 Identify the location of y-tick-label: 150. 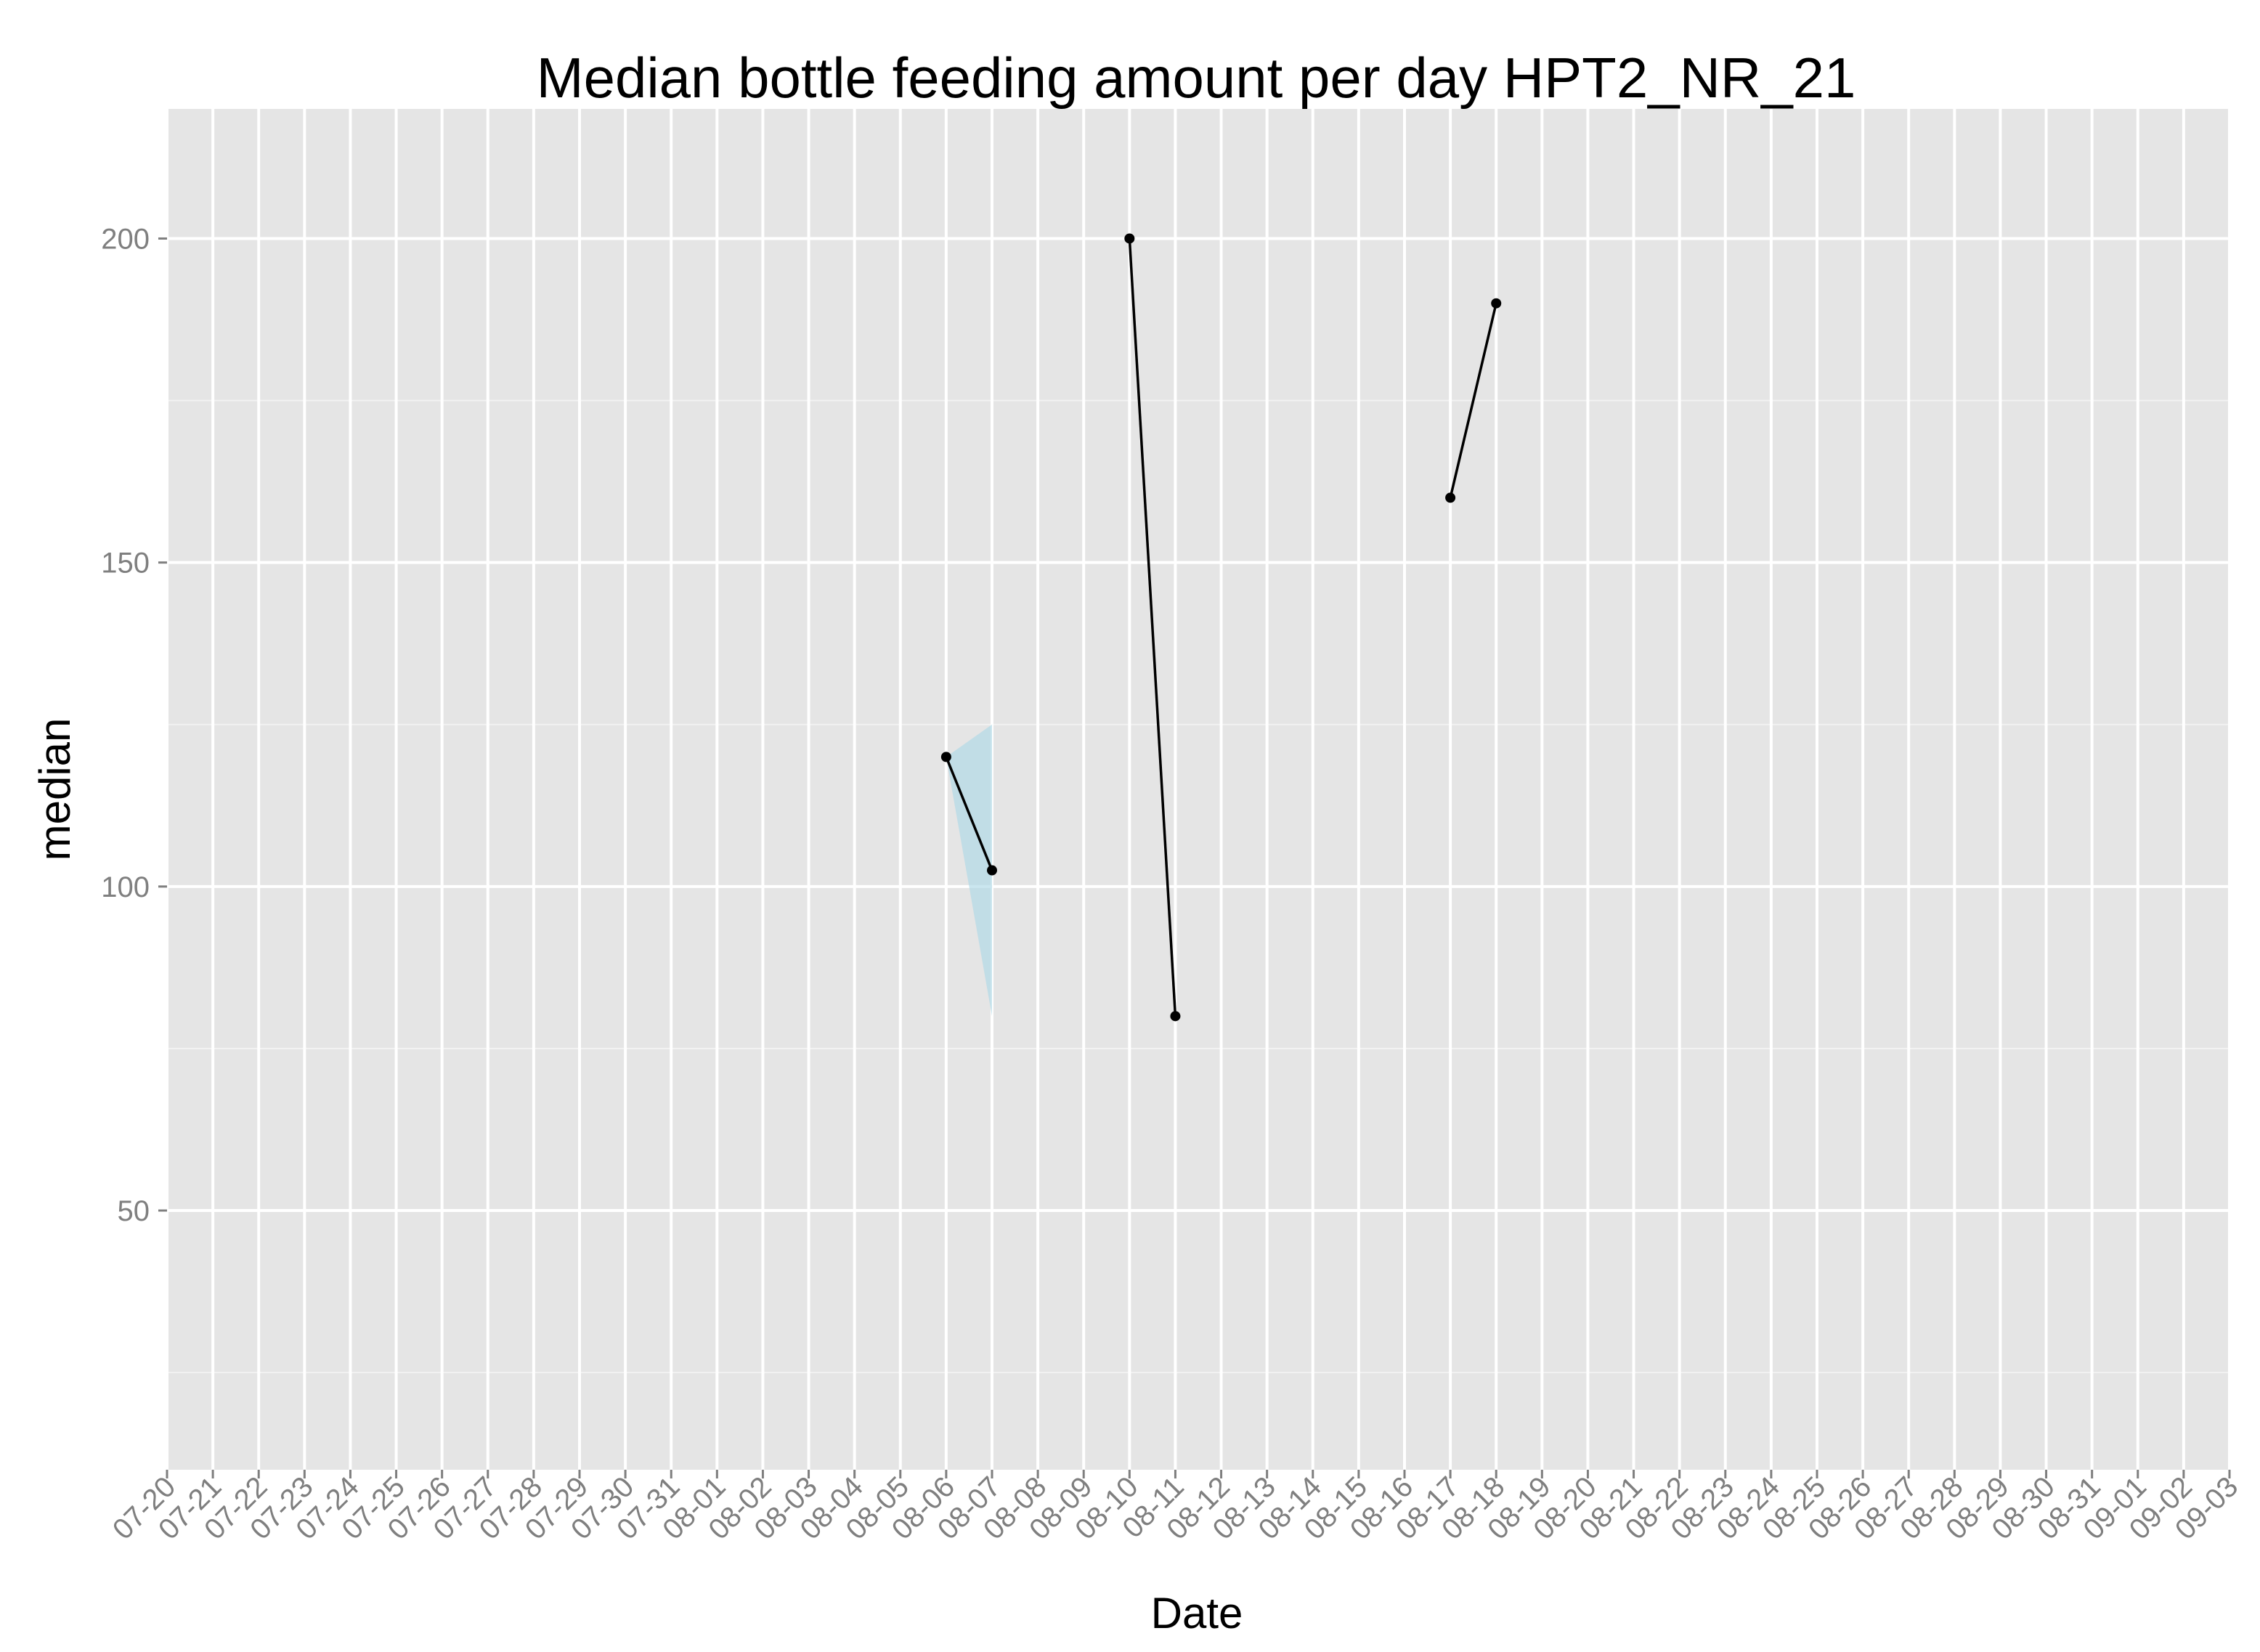
(126, 563).